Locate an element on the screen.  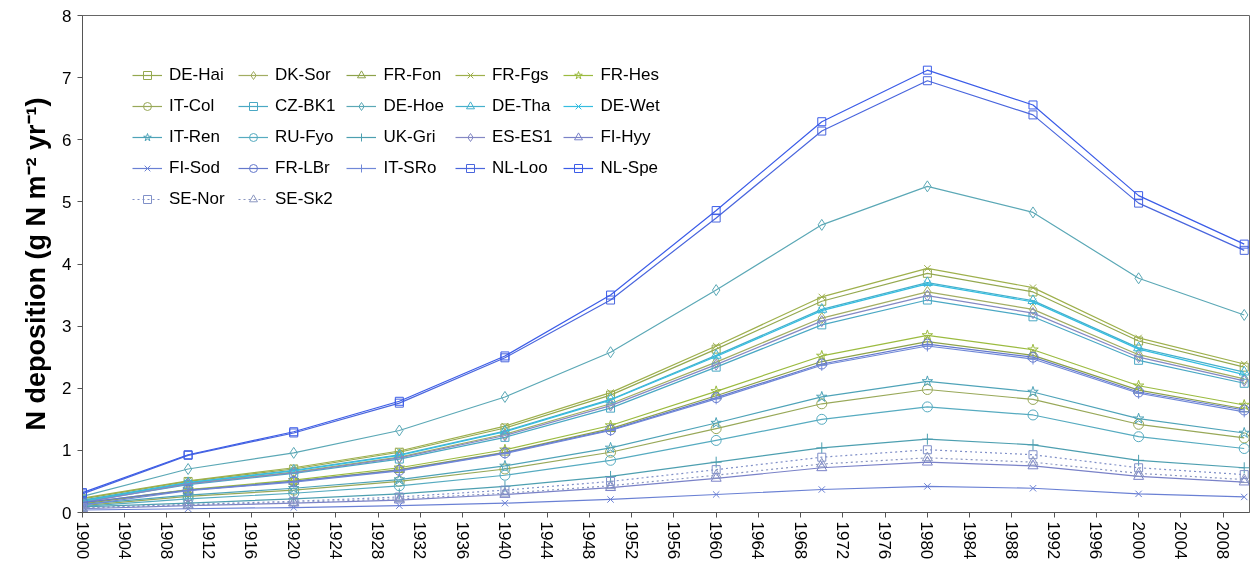
legend-label: DE-Tha is located at coordinates (521, 106).